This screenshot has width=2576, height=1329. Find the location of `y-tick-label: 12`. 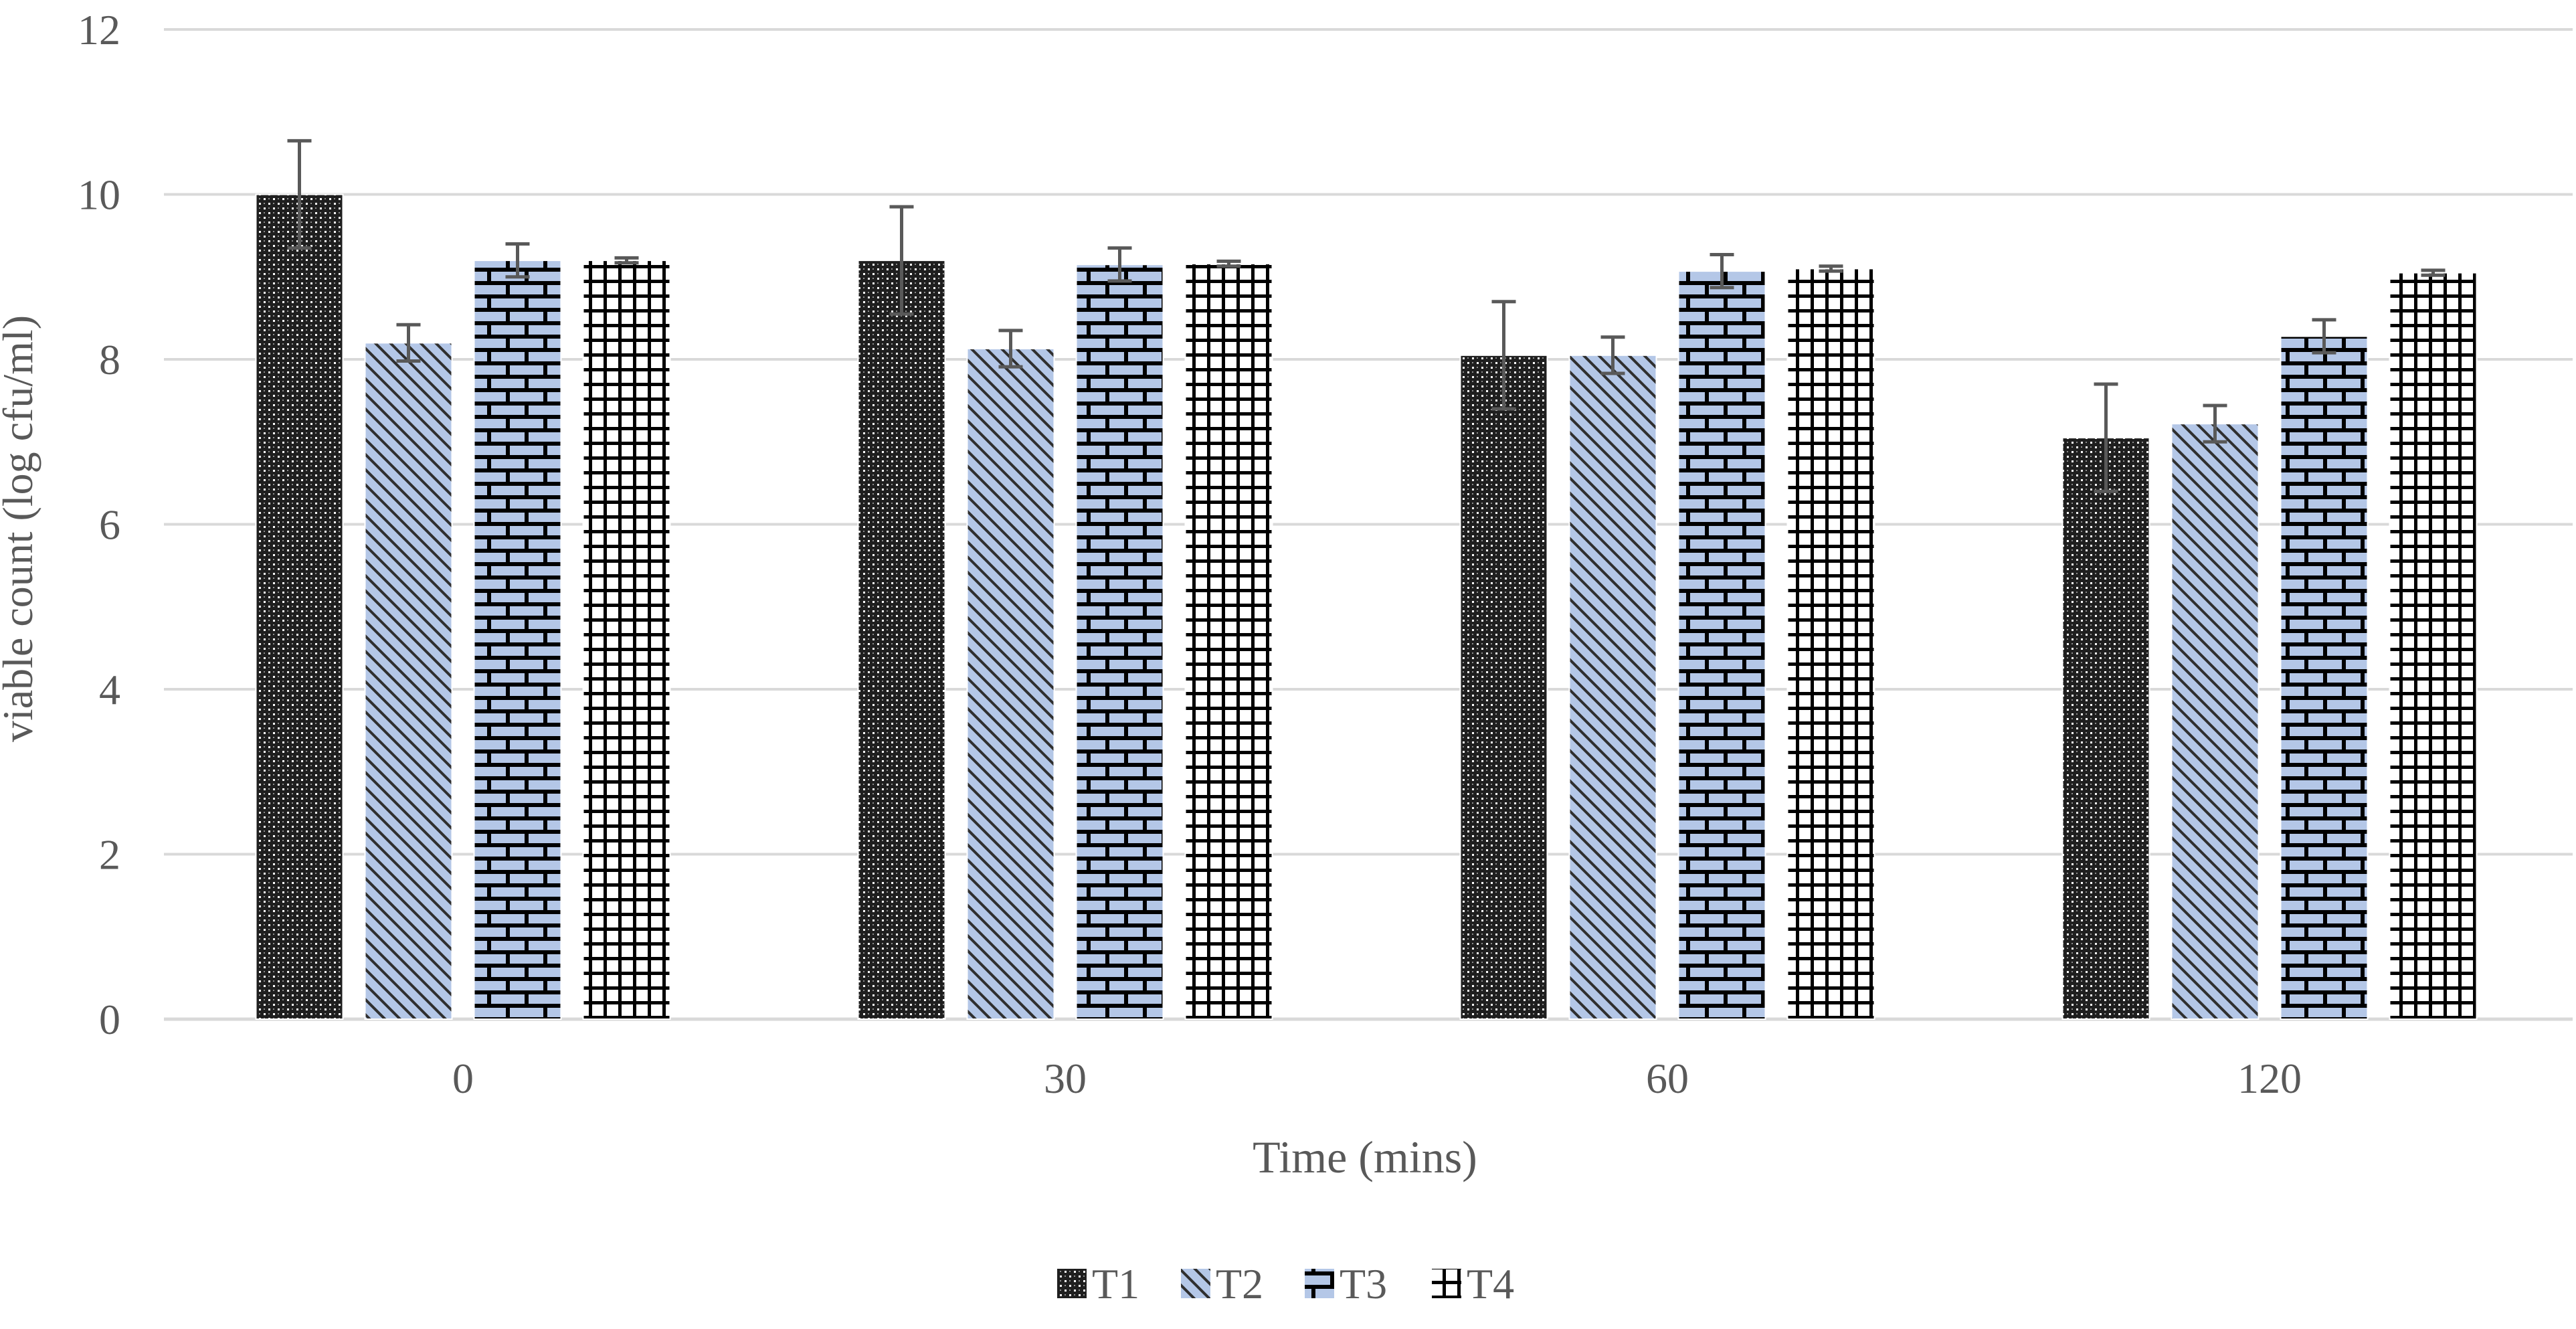

y-tick-label: 12 is located at coordinates (99, 30).